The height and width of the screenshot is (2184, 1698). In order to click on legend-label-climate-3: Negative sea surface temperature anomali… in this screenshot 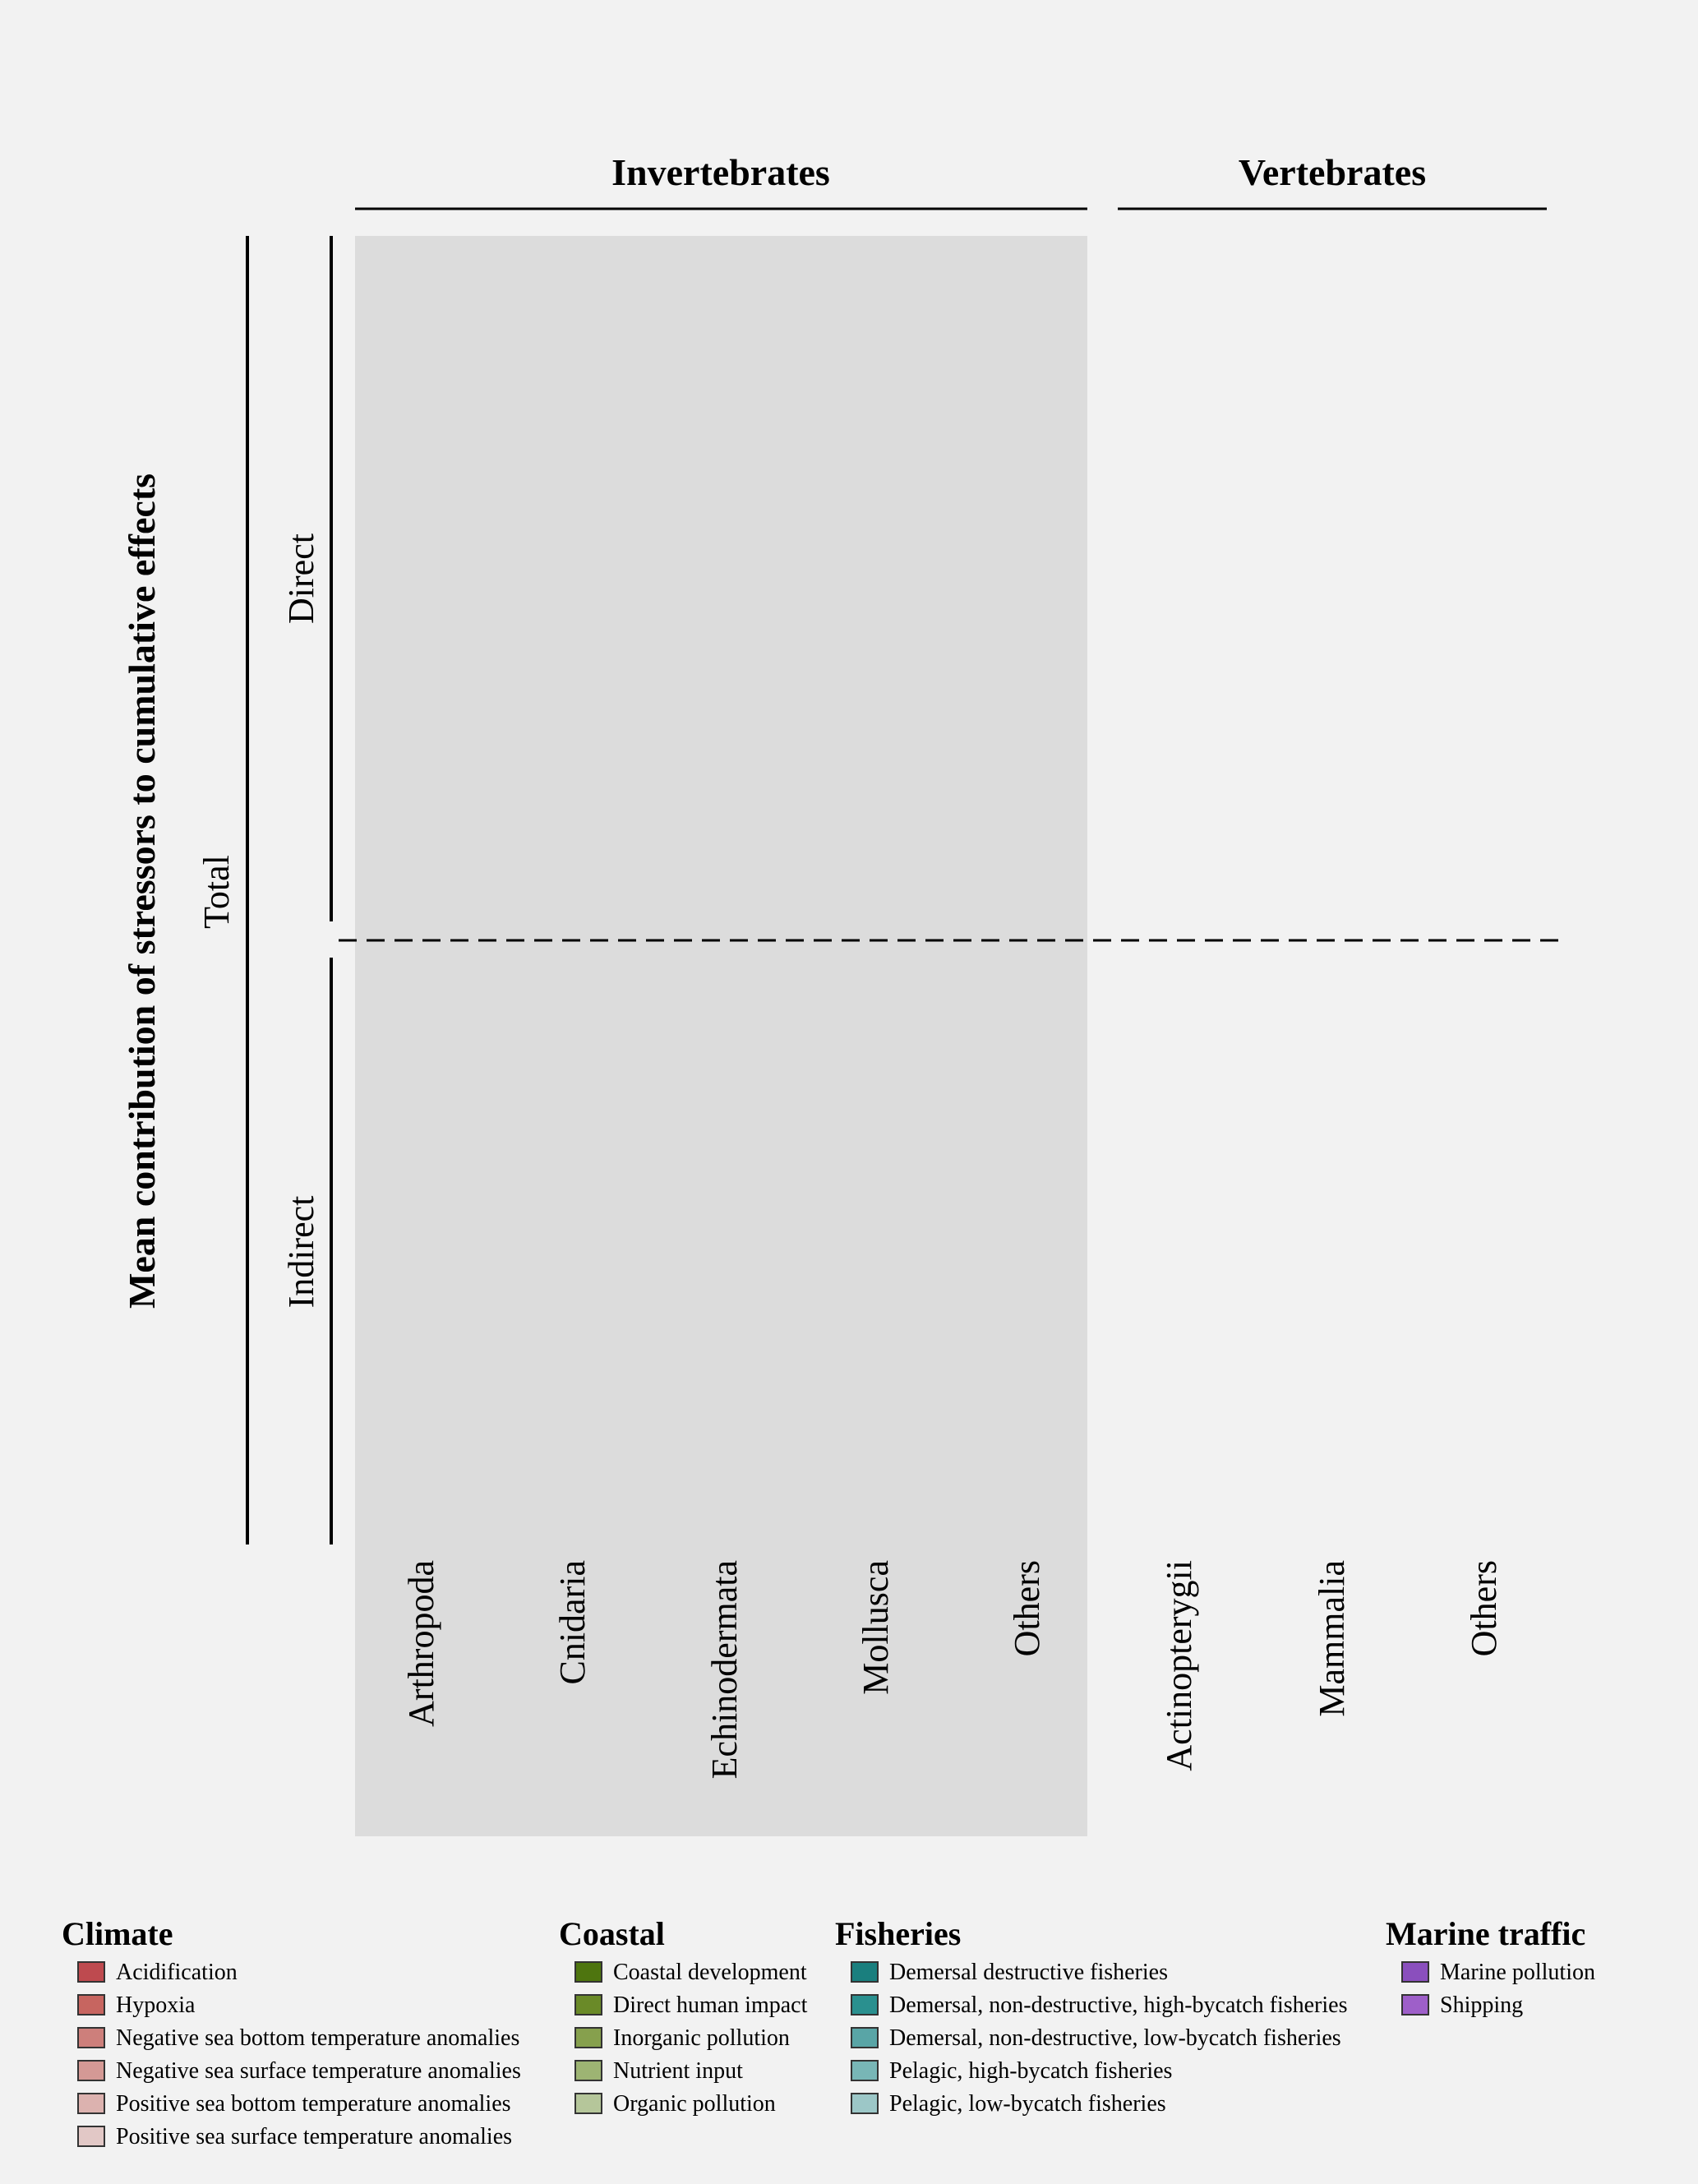, I will do `click(318, 2071)`.